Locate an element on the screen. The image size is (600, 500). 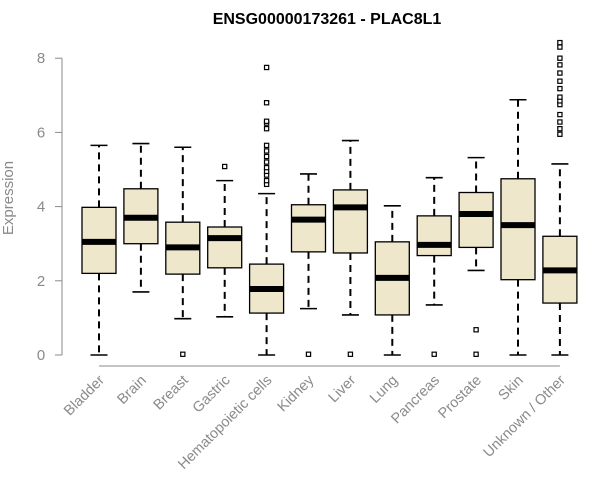
x-category-label: Breast is located at coordinates (171, 393).